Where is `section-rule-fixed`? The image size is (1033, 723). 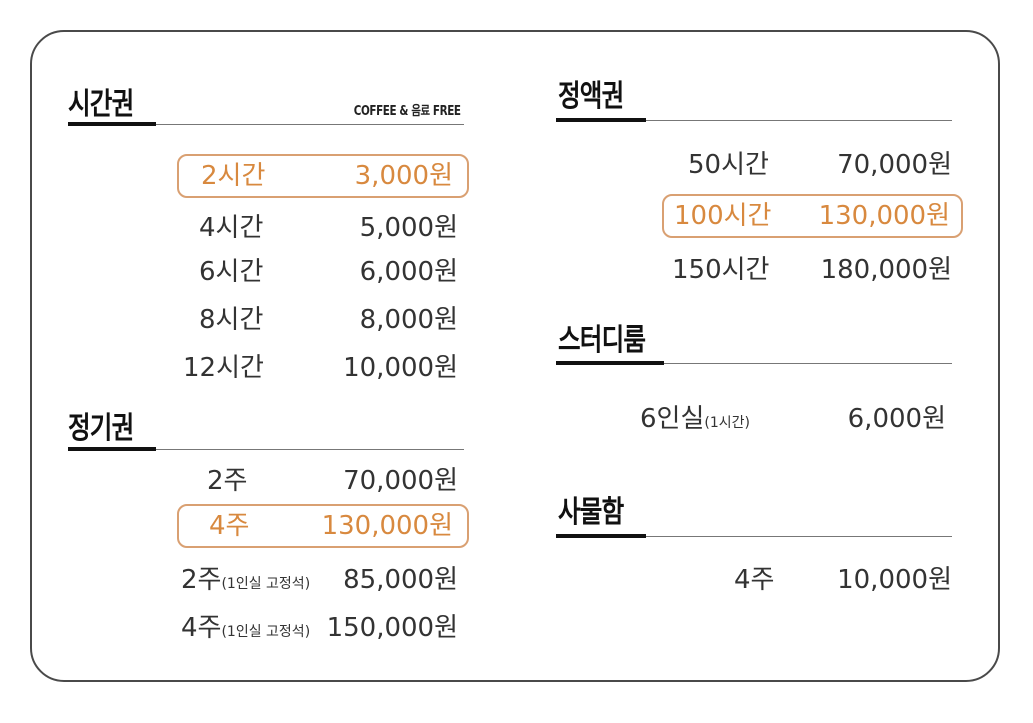
section-rule-fixed is located at coordinates (754, 120).